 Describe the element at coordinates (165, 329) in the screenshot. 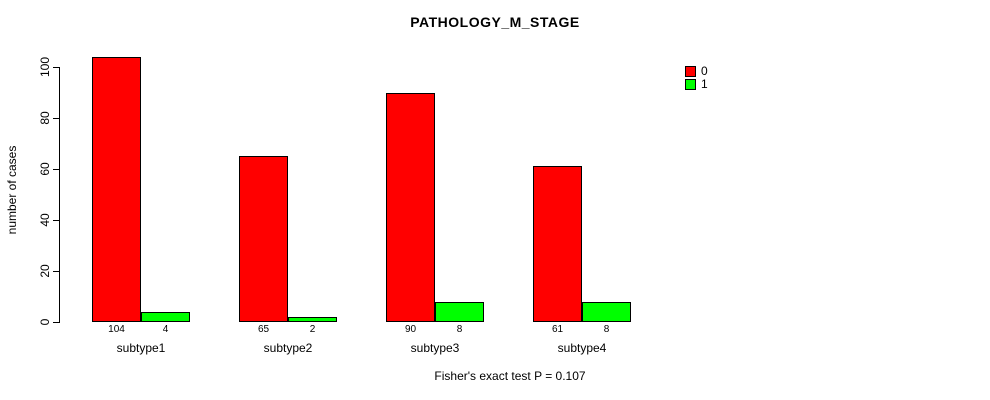

I see `bar-value-label: 4` at that location.